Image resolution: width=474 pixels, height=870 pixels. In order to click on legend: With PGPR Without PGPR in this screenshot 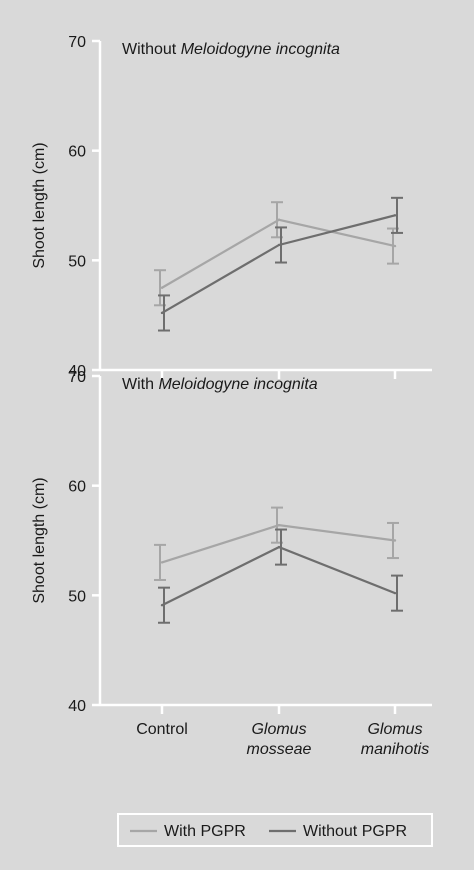, I will do `click(275, 830)`.